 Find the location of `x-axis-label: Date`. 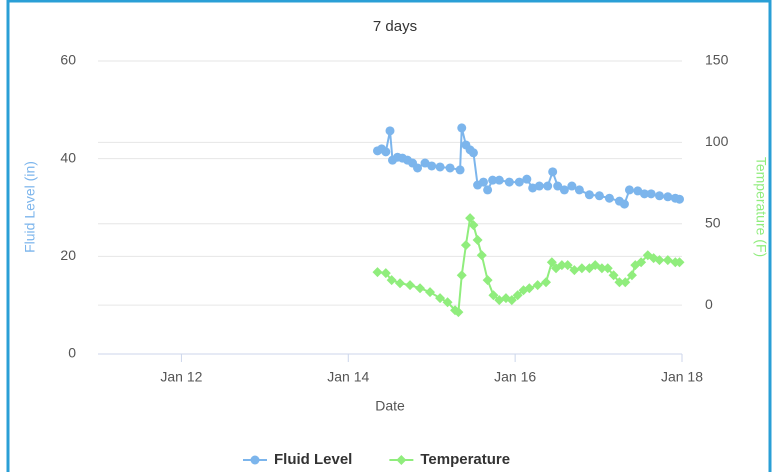

x-axis-label: Date is located at coordinates (390, 406).